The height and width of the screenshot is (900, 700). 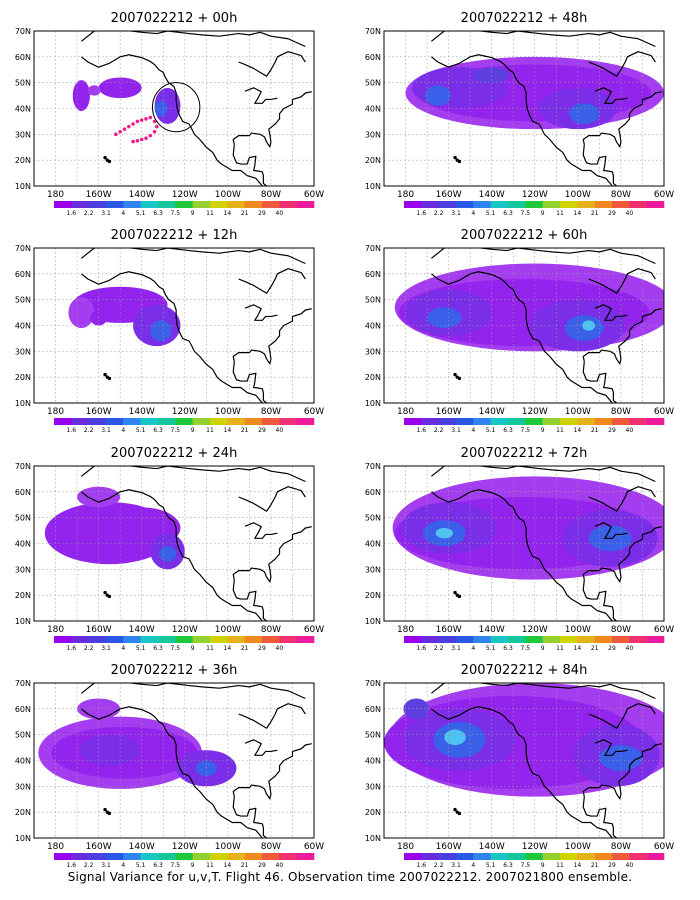 What do you see at coordinates (196, 543) in the screenshot?
I see `coastline` at bounding box center [196, 543].